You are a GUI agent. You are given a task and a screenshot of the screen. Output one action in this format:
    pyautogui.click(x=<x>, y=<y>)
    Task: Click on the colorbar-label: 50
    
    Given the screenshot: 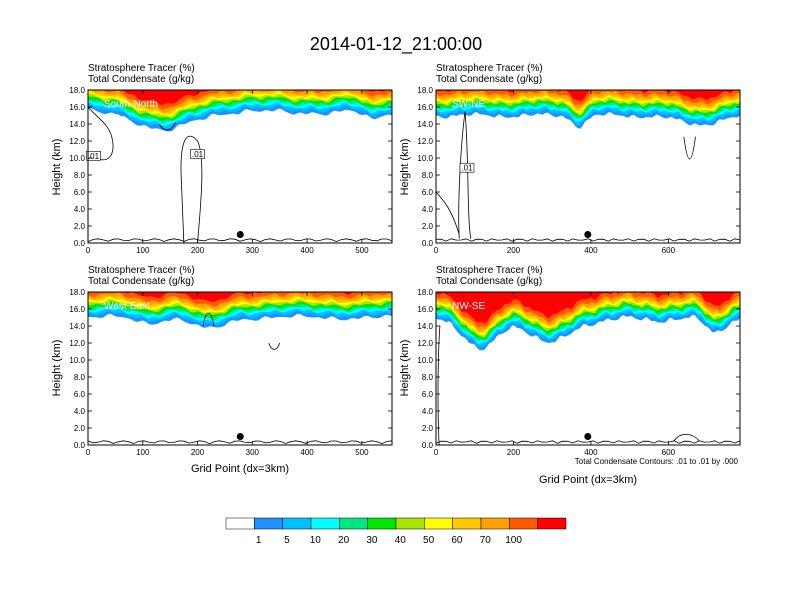 What is the action you would take?
    pyautogui.click(x=429, y=540)
    